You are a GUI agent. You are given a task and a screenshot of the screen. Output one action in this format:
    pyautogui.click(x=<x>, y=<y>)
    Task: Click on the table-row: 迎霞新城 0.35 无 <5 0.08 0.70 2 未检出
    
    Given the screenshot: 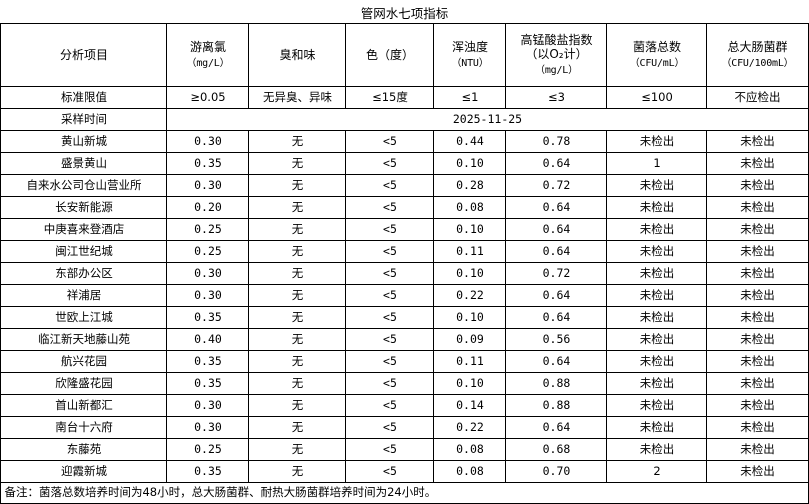 What is the action you would take?
    pyautogui.click(x=404, y=471)
    